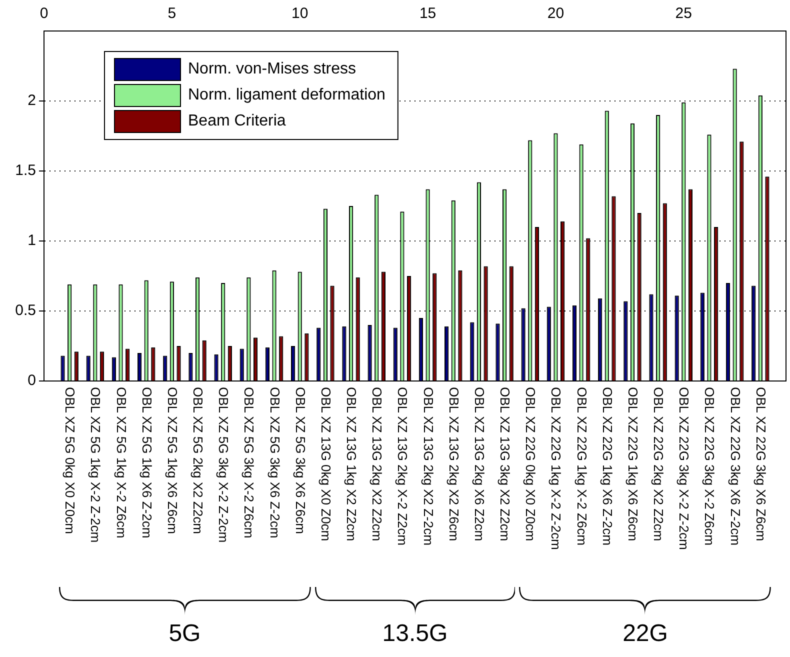 The image size is (790, 657). I want to click on legend-label: Beam Criteria, so click(237, 121).